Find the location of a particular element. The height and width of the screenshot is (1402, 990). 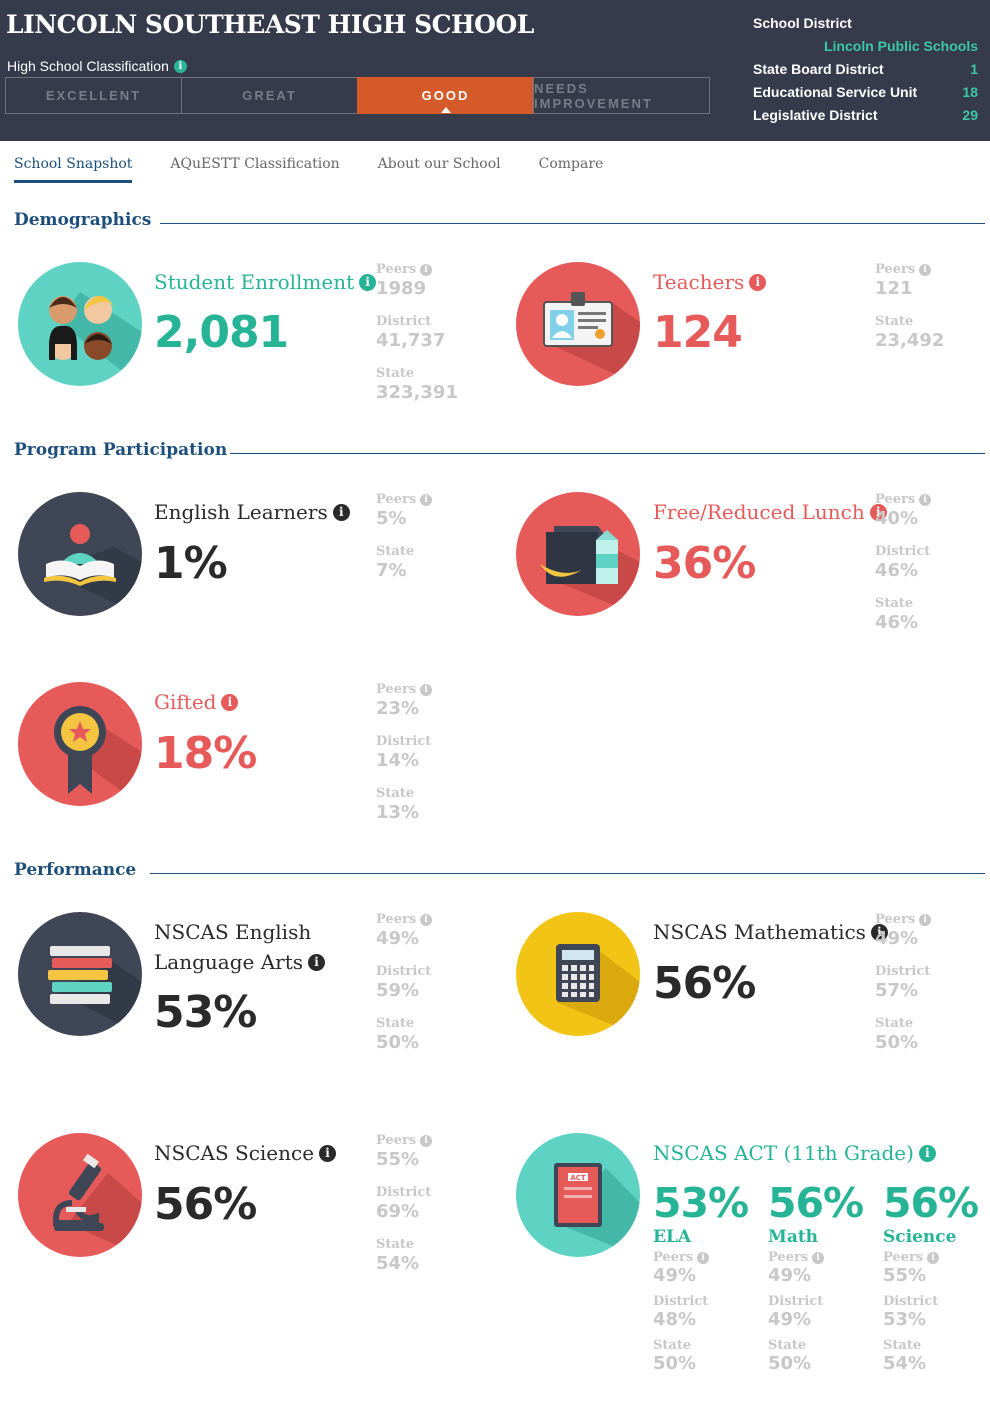

science-comparisons: Peers i 55% District 69% State 54% is located at coordinates (431, 1211).